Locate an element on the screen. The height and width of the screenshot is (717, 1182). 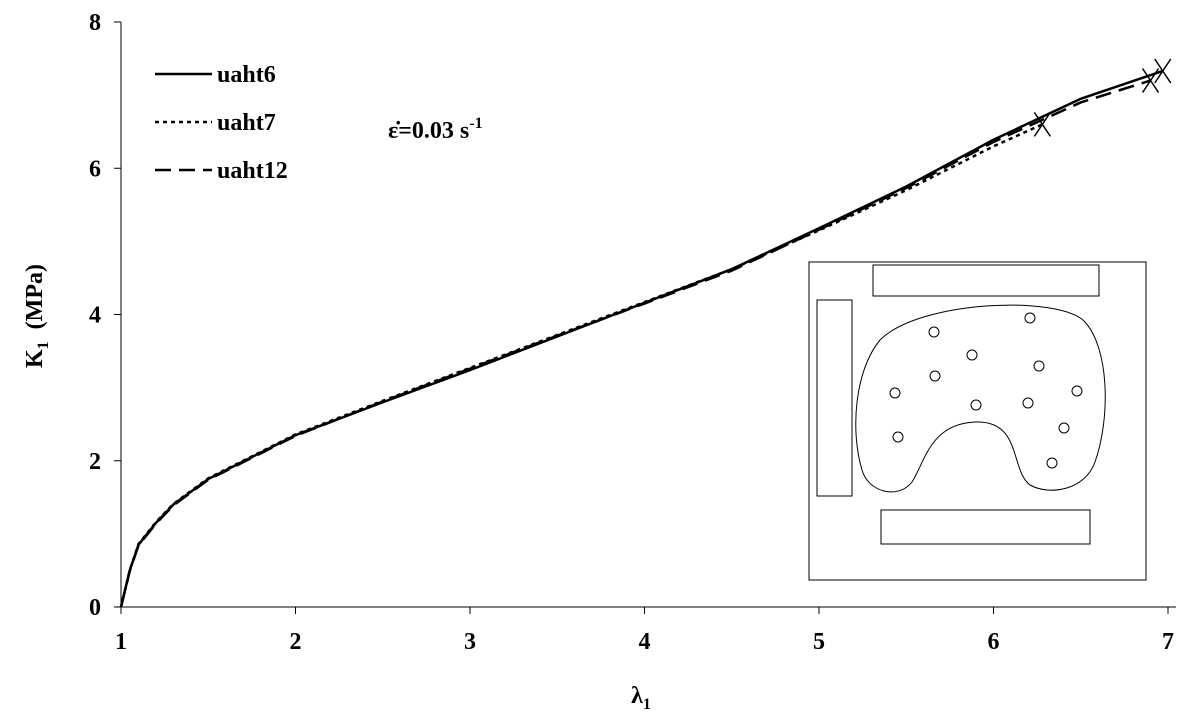
inset-diagram is located at coordinates (977, 421).